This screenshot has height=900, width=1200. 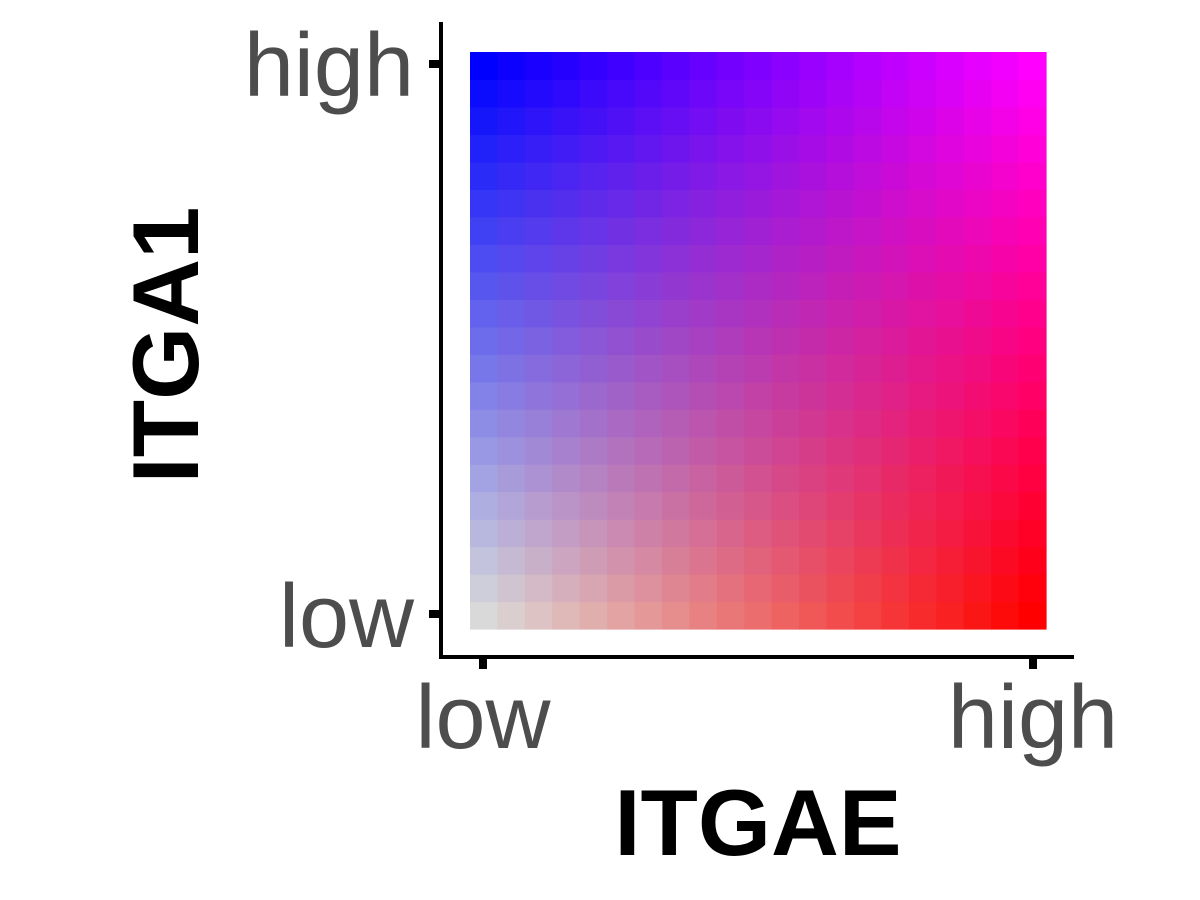 What do you see at coordinates (483, 718) in the screenshot?
I see `x-tick-label-low: low` at bounding box center [483, 718].